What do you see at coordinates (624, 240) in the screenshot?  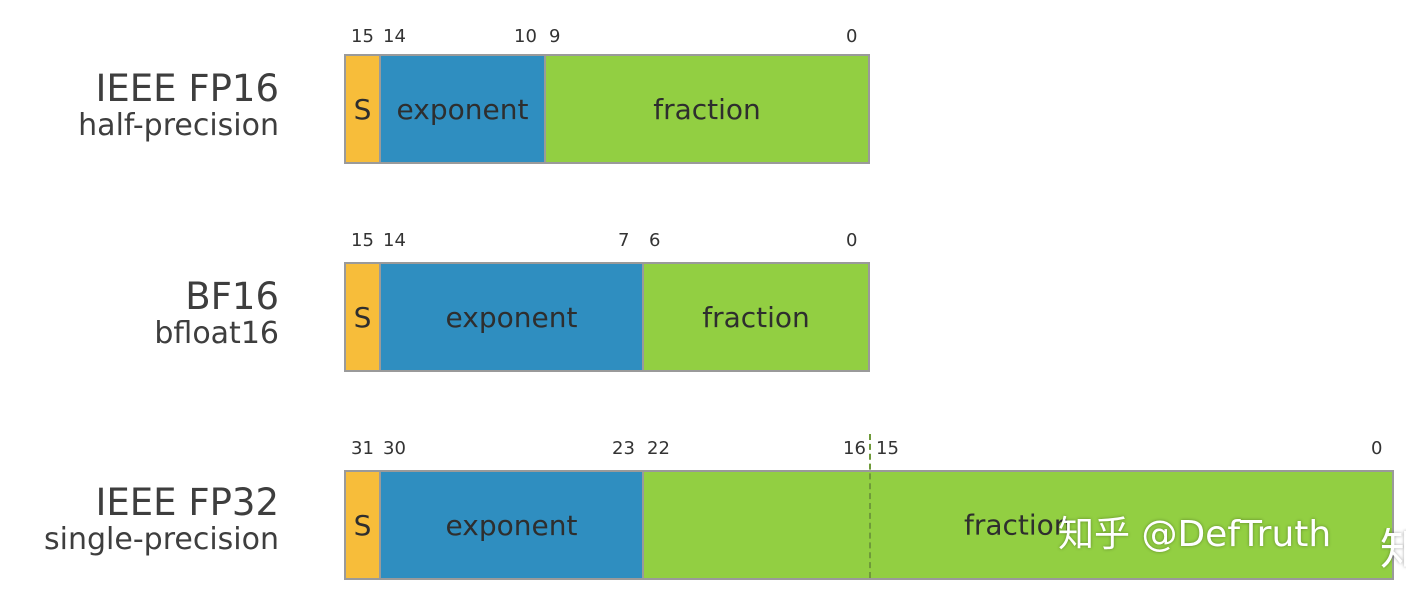 I see `bf16-bit-exp-end: 7` at bounding box center [624, 240].